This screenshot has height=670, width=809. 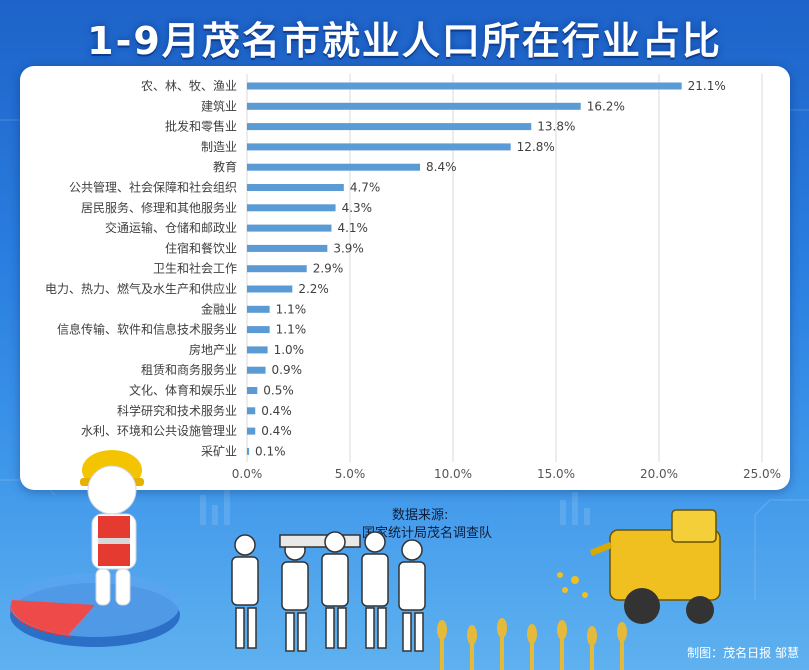 I want to click on workers-group-illustration, so click(x=328, y=591).